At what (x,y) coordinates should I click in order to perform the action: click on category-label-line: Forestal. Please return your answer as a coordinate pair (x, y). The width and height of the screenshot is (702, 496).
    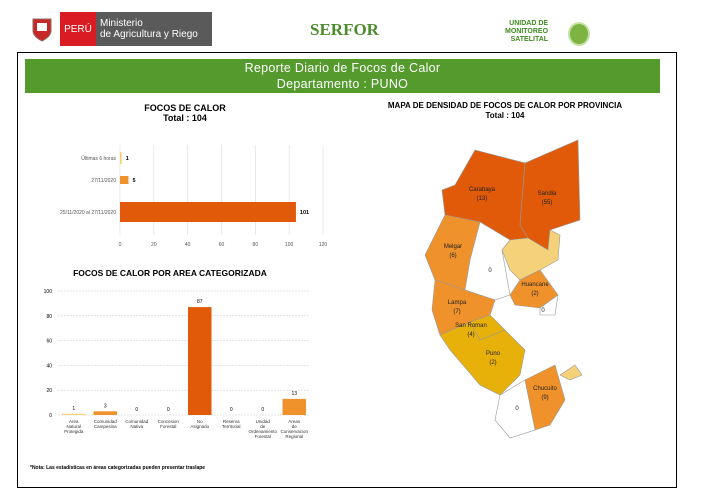
    Looking at the image, I should click on (263, 436).